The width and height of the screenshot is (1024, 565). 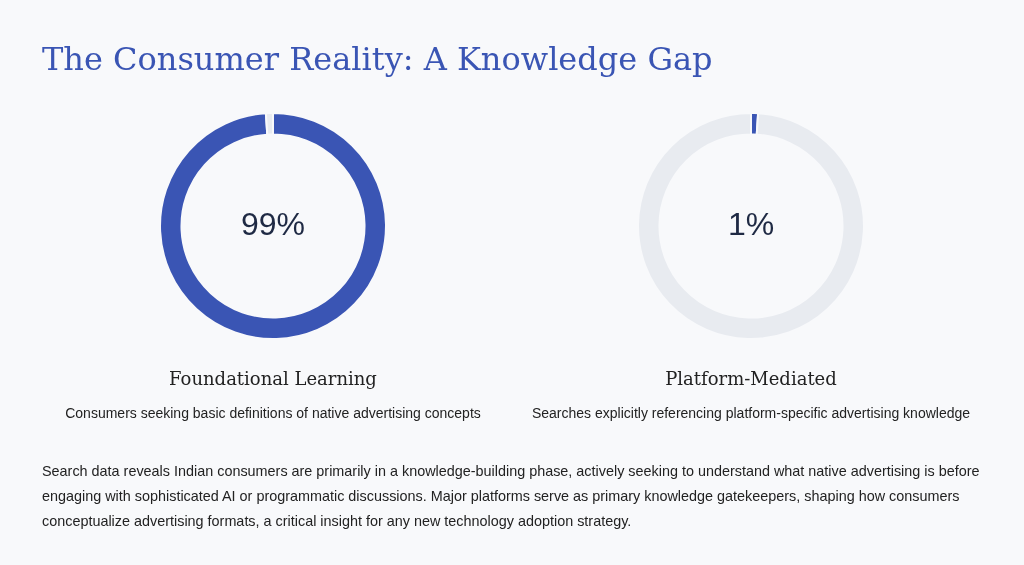 What do you see at coordinates (273, 223) in the screenshot?
I see `data-label: 99%` at bounding box center [273, 223].